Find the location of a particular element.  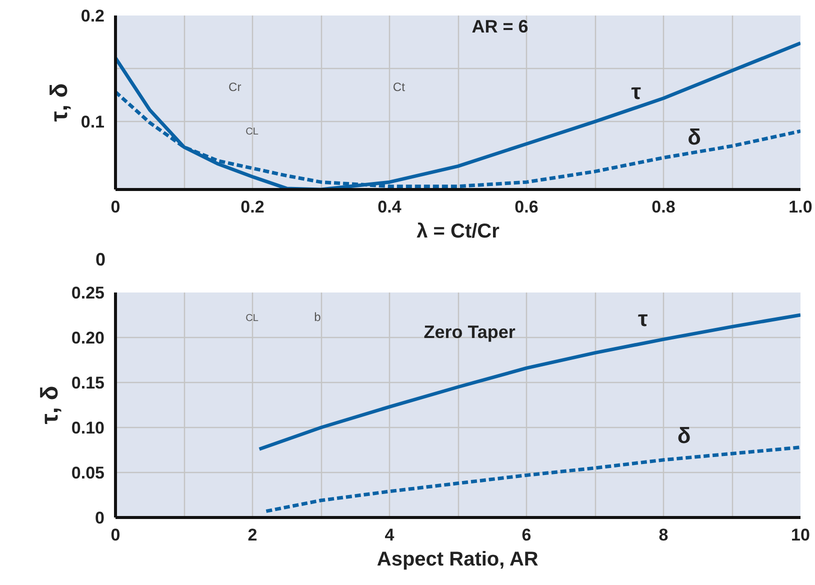

y-tick-label: 0.1 is located at coordinates (92, 122).